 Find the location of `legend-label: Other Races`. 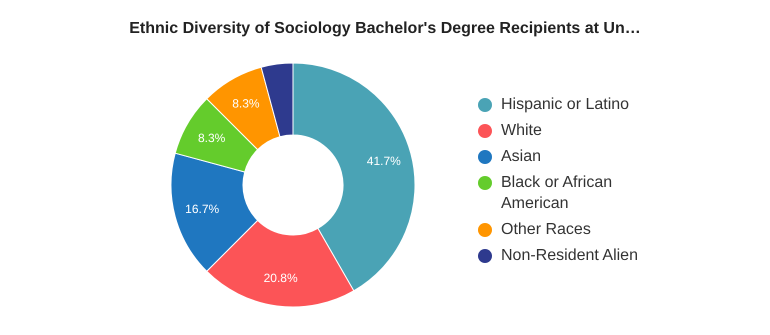

legend-label: Other Races is located at coordinates (546, 230).